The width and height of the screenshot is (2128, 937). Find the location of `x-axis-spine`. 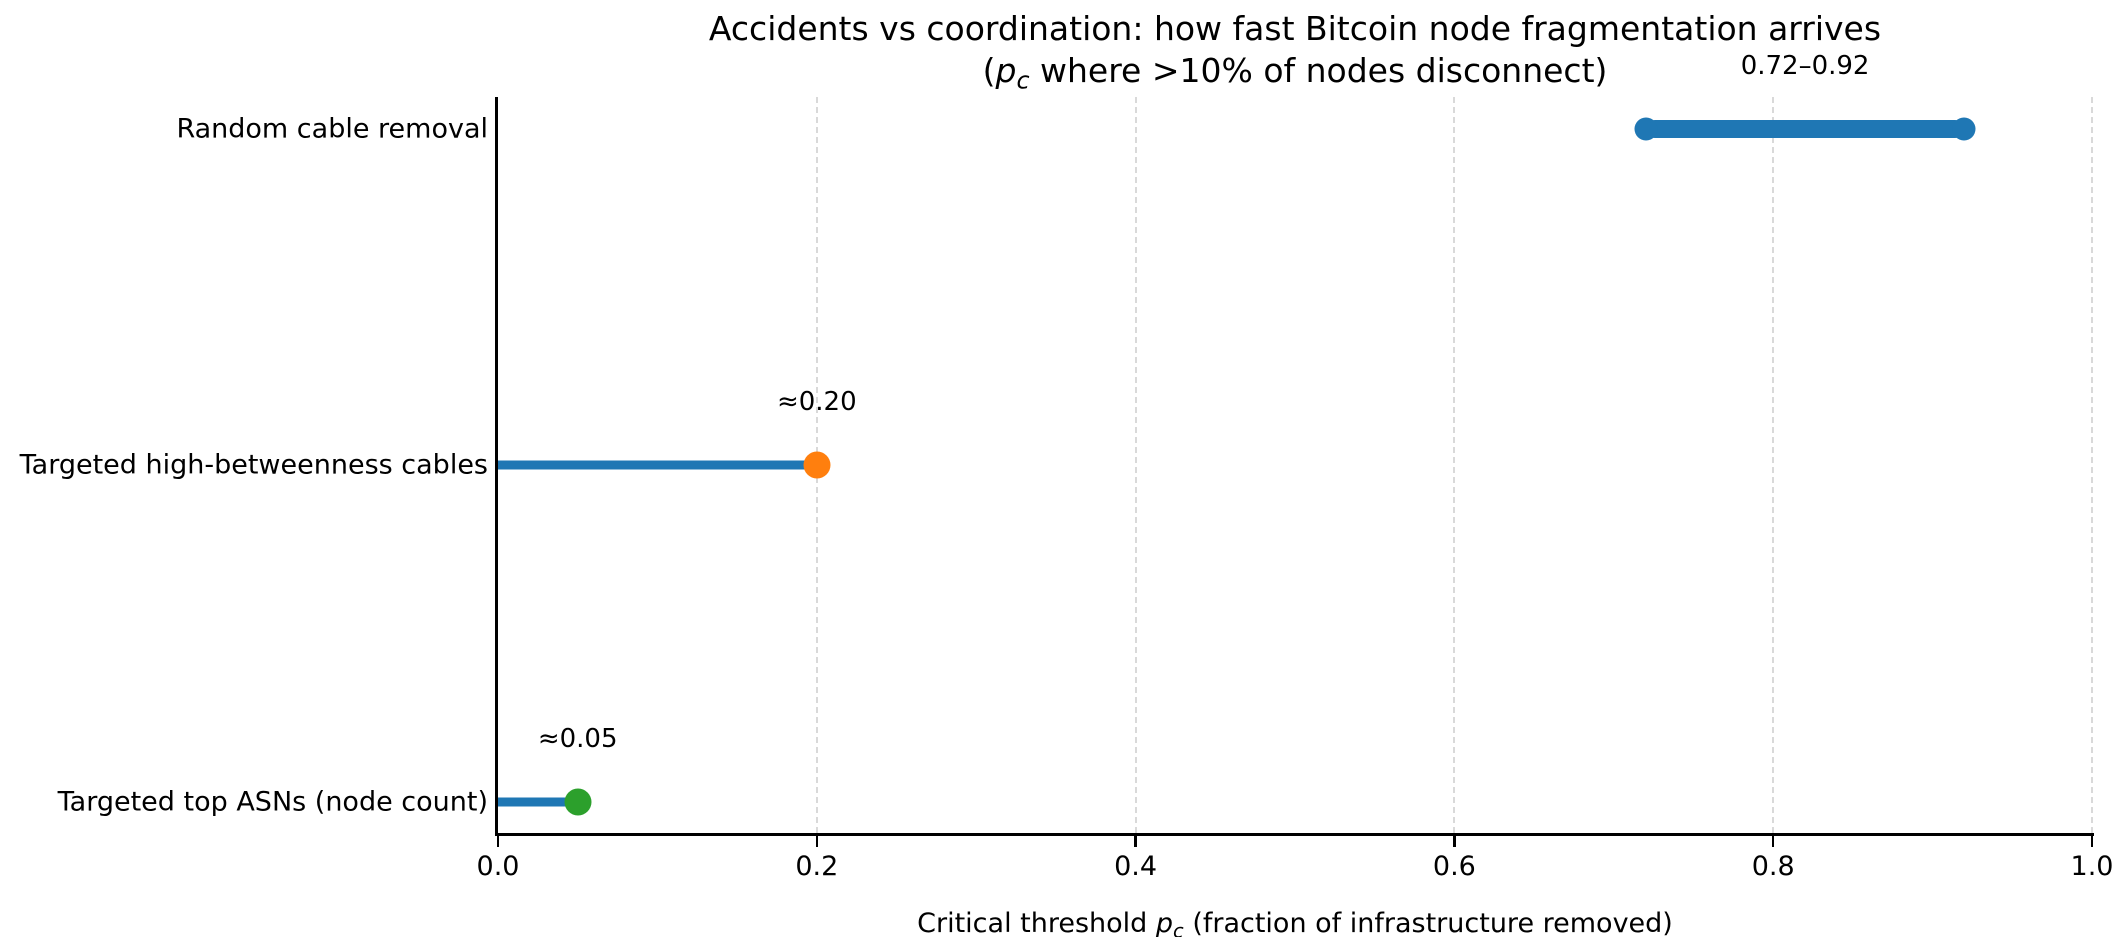

x-axis-spine is located at coordinates (1294, 834).